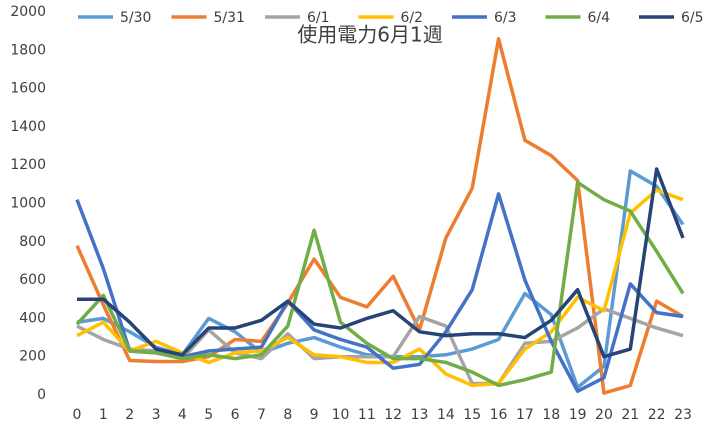 This screenshot has height=431, width=719. I want to click on legend-label: 6/5, so click(692, 18).